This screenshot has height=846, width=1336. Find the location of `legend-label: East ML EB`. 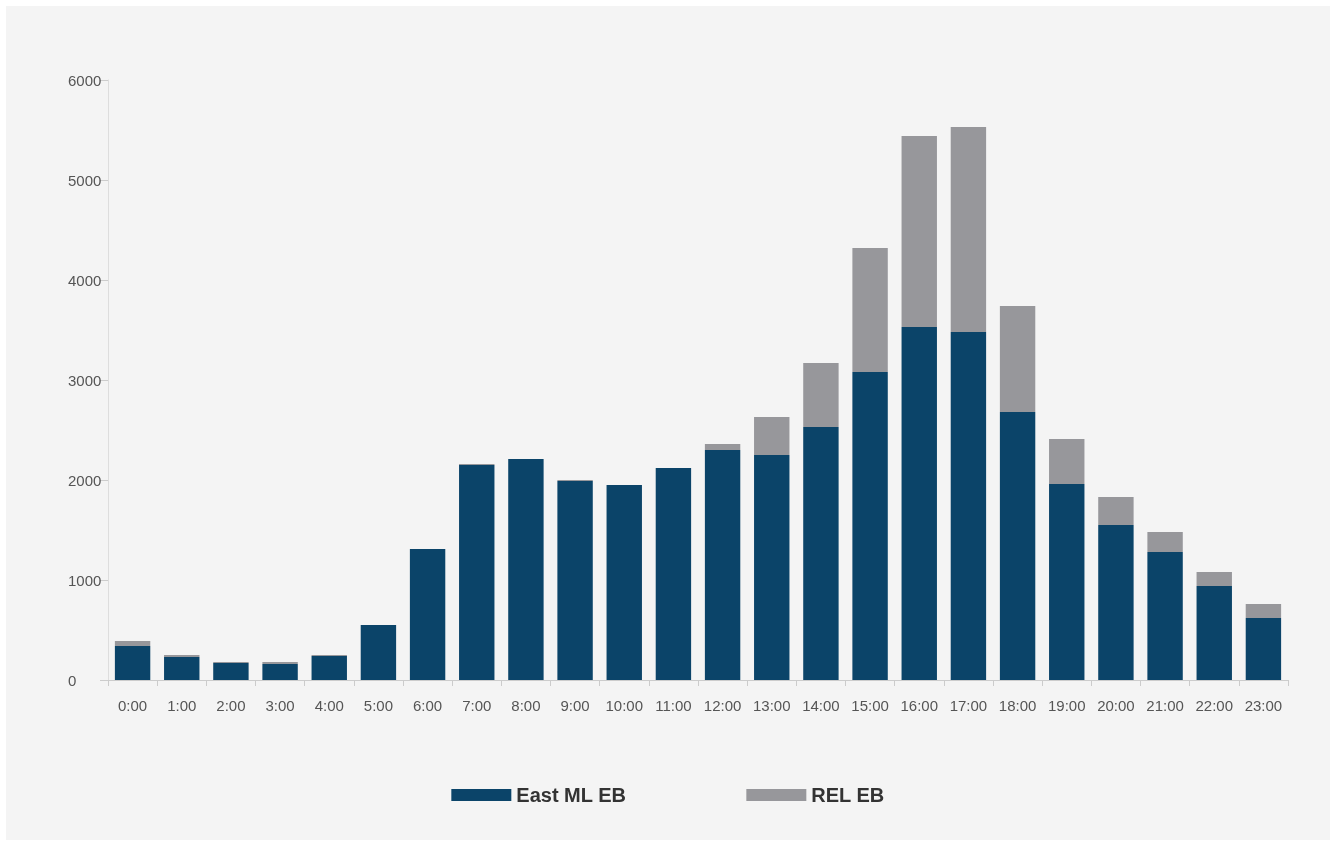

legend-label: East ML EB is located at coordinates (571, 795).